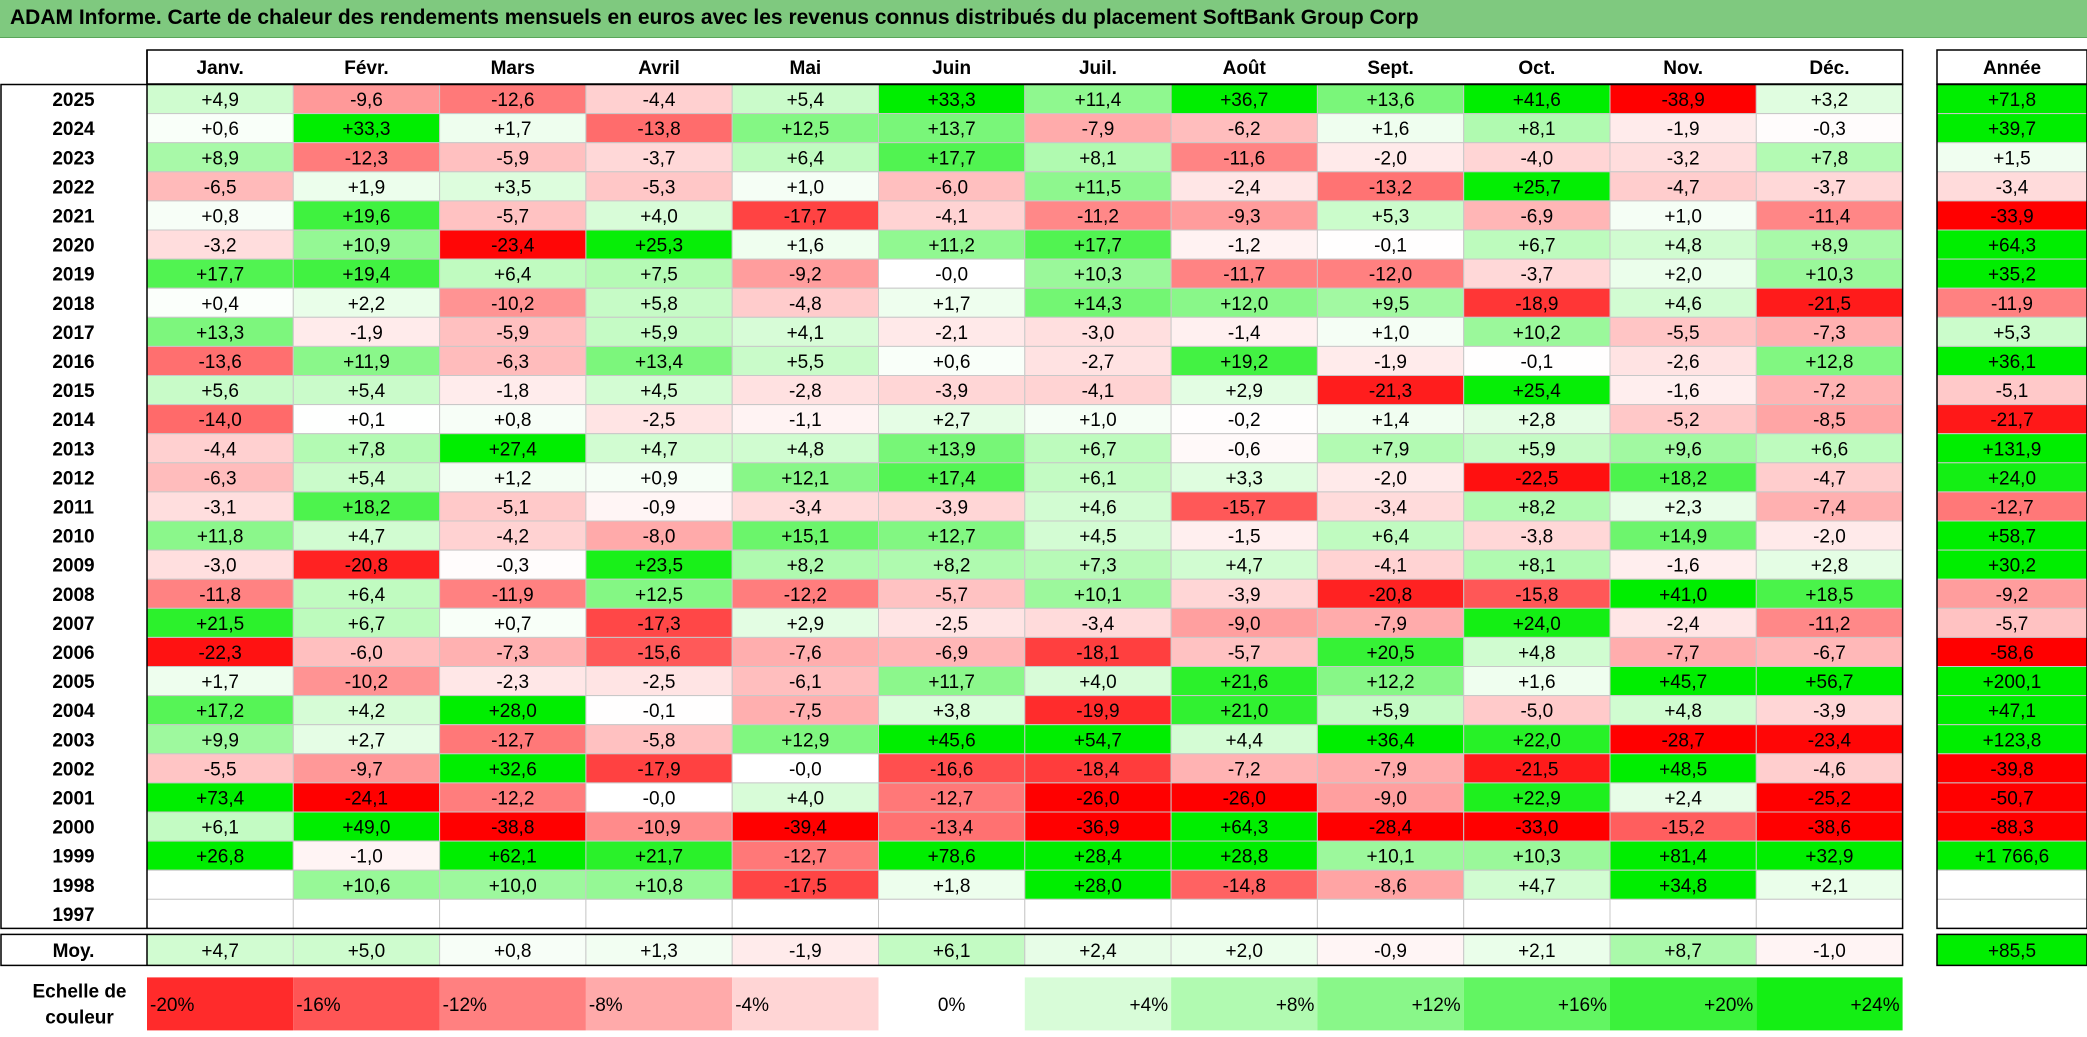 The image size is (2087, 1037). Describe the element at coordinates (219, 362) in the screenshot. I see `cell-value: -13,6` at that location.